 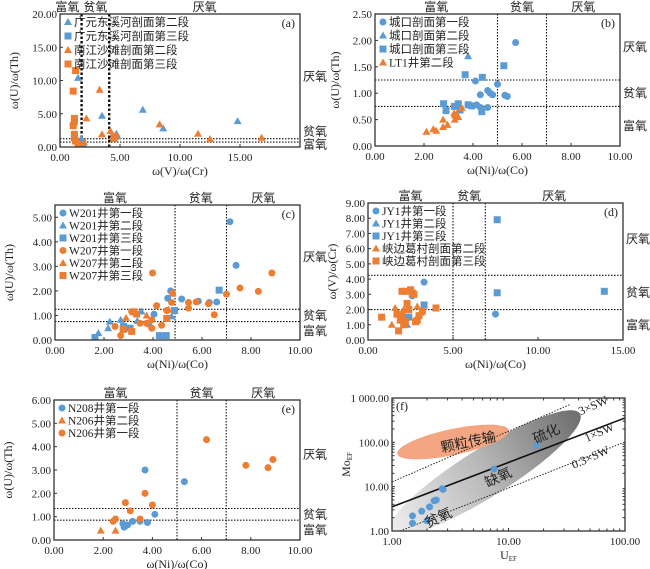 What do you see at coordinates (414, 224) in the screenshot?
I see `legend-label: JY1井第二段` at bounding box center [414, 224].